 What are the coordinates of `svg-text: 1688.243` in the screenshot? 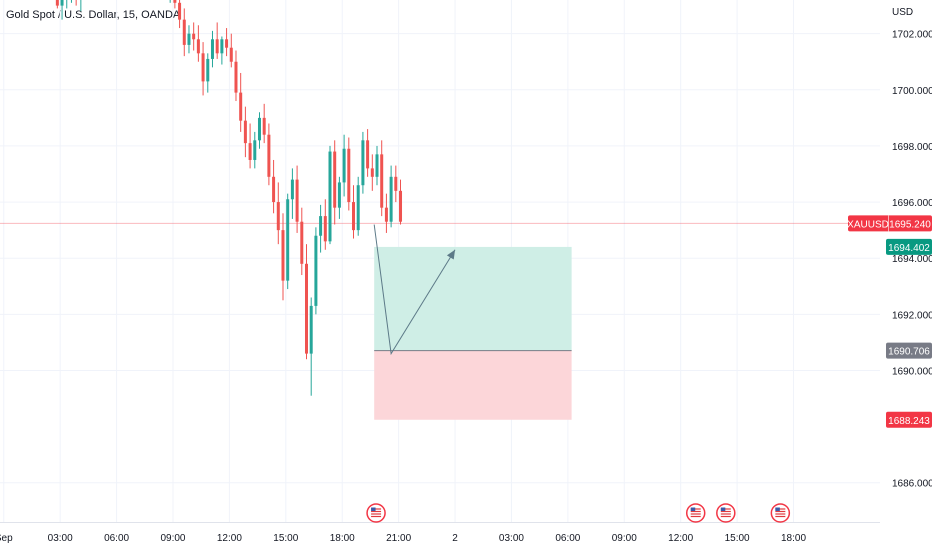 It's located at (909, 421).